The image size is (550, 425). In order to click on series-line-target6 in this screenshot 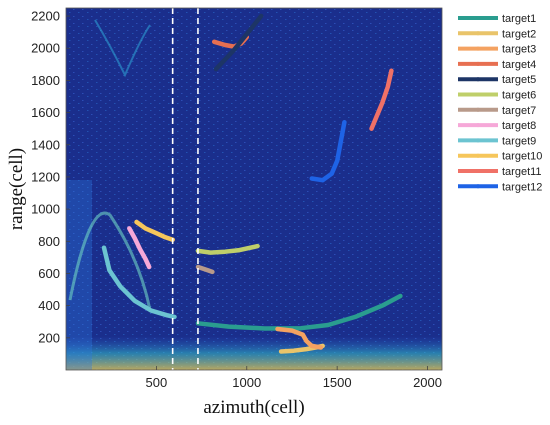, I will do `click(227, 249)`.